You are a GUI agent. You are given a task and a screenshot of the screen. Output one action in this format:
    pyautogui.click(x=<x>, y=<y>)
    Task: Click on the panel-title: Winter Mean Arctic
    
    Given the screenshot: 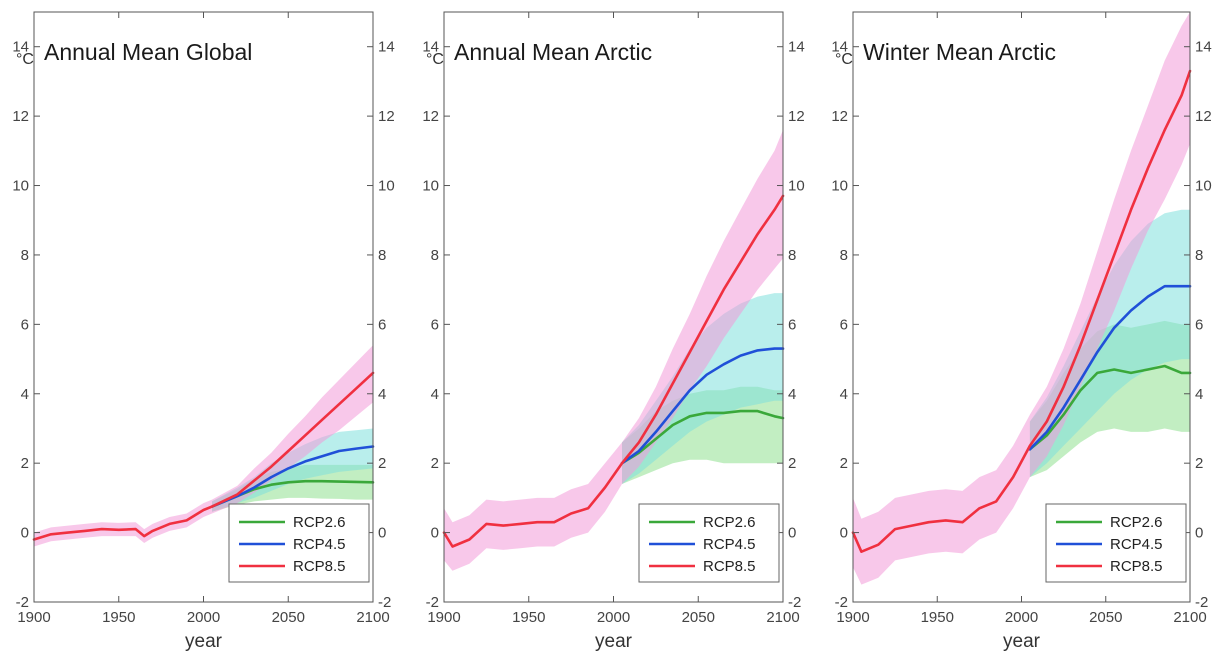 What is the action you would take?
    pyautogui.click(x=959, y=52)
    